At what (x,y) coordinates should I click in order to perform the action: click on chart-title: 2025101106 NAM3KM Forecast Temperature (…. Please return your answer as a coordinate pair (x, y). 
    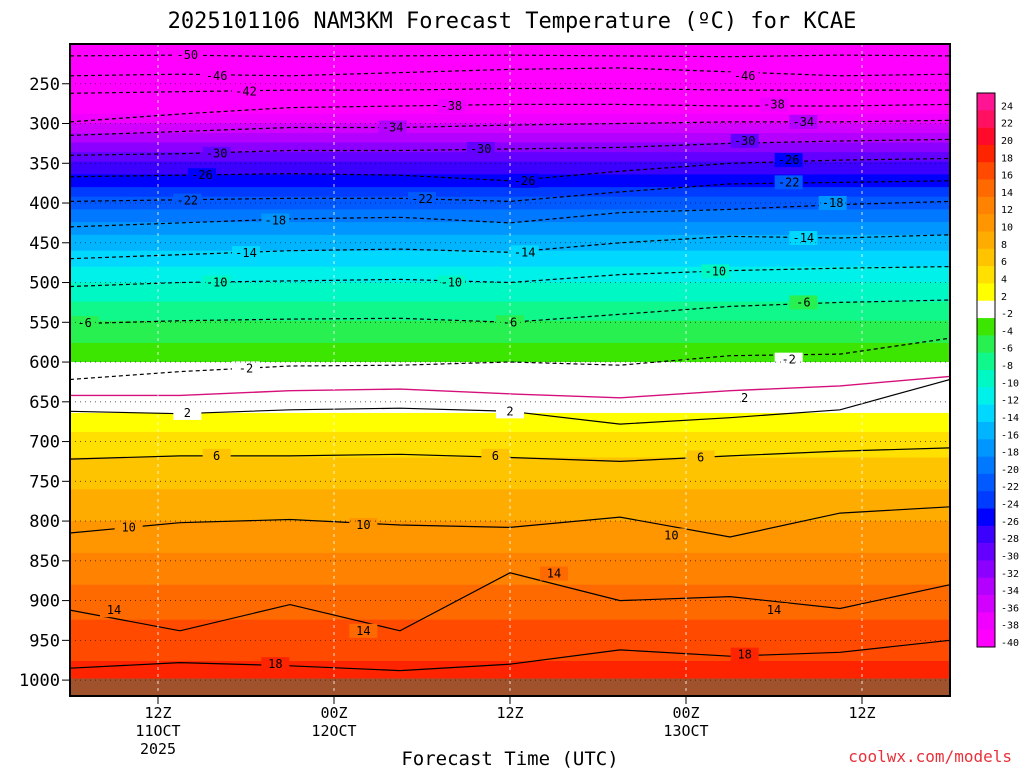
    Looking at the image, I should click on (512, 21).